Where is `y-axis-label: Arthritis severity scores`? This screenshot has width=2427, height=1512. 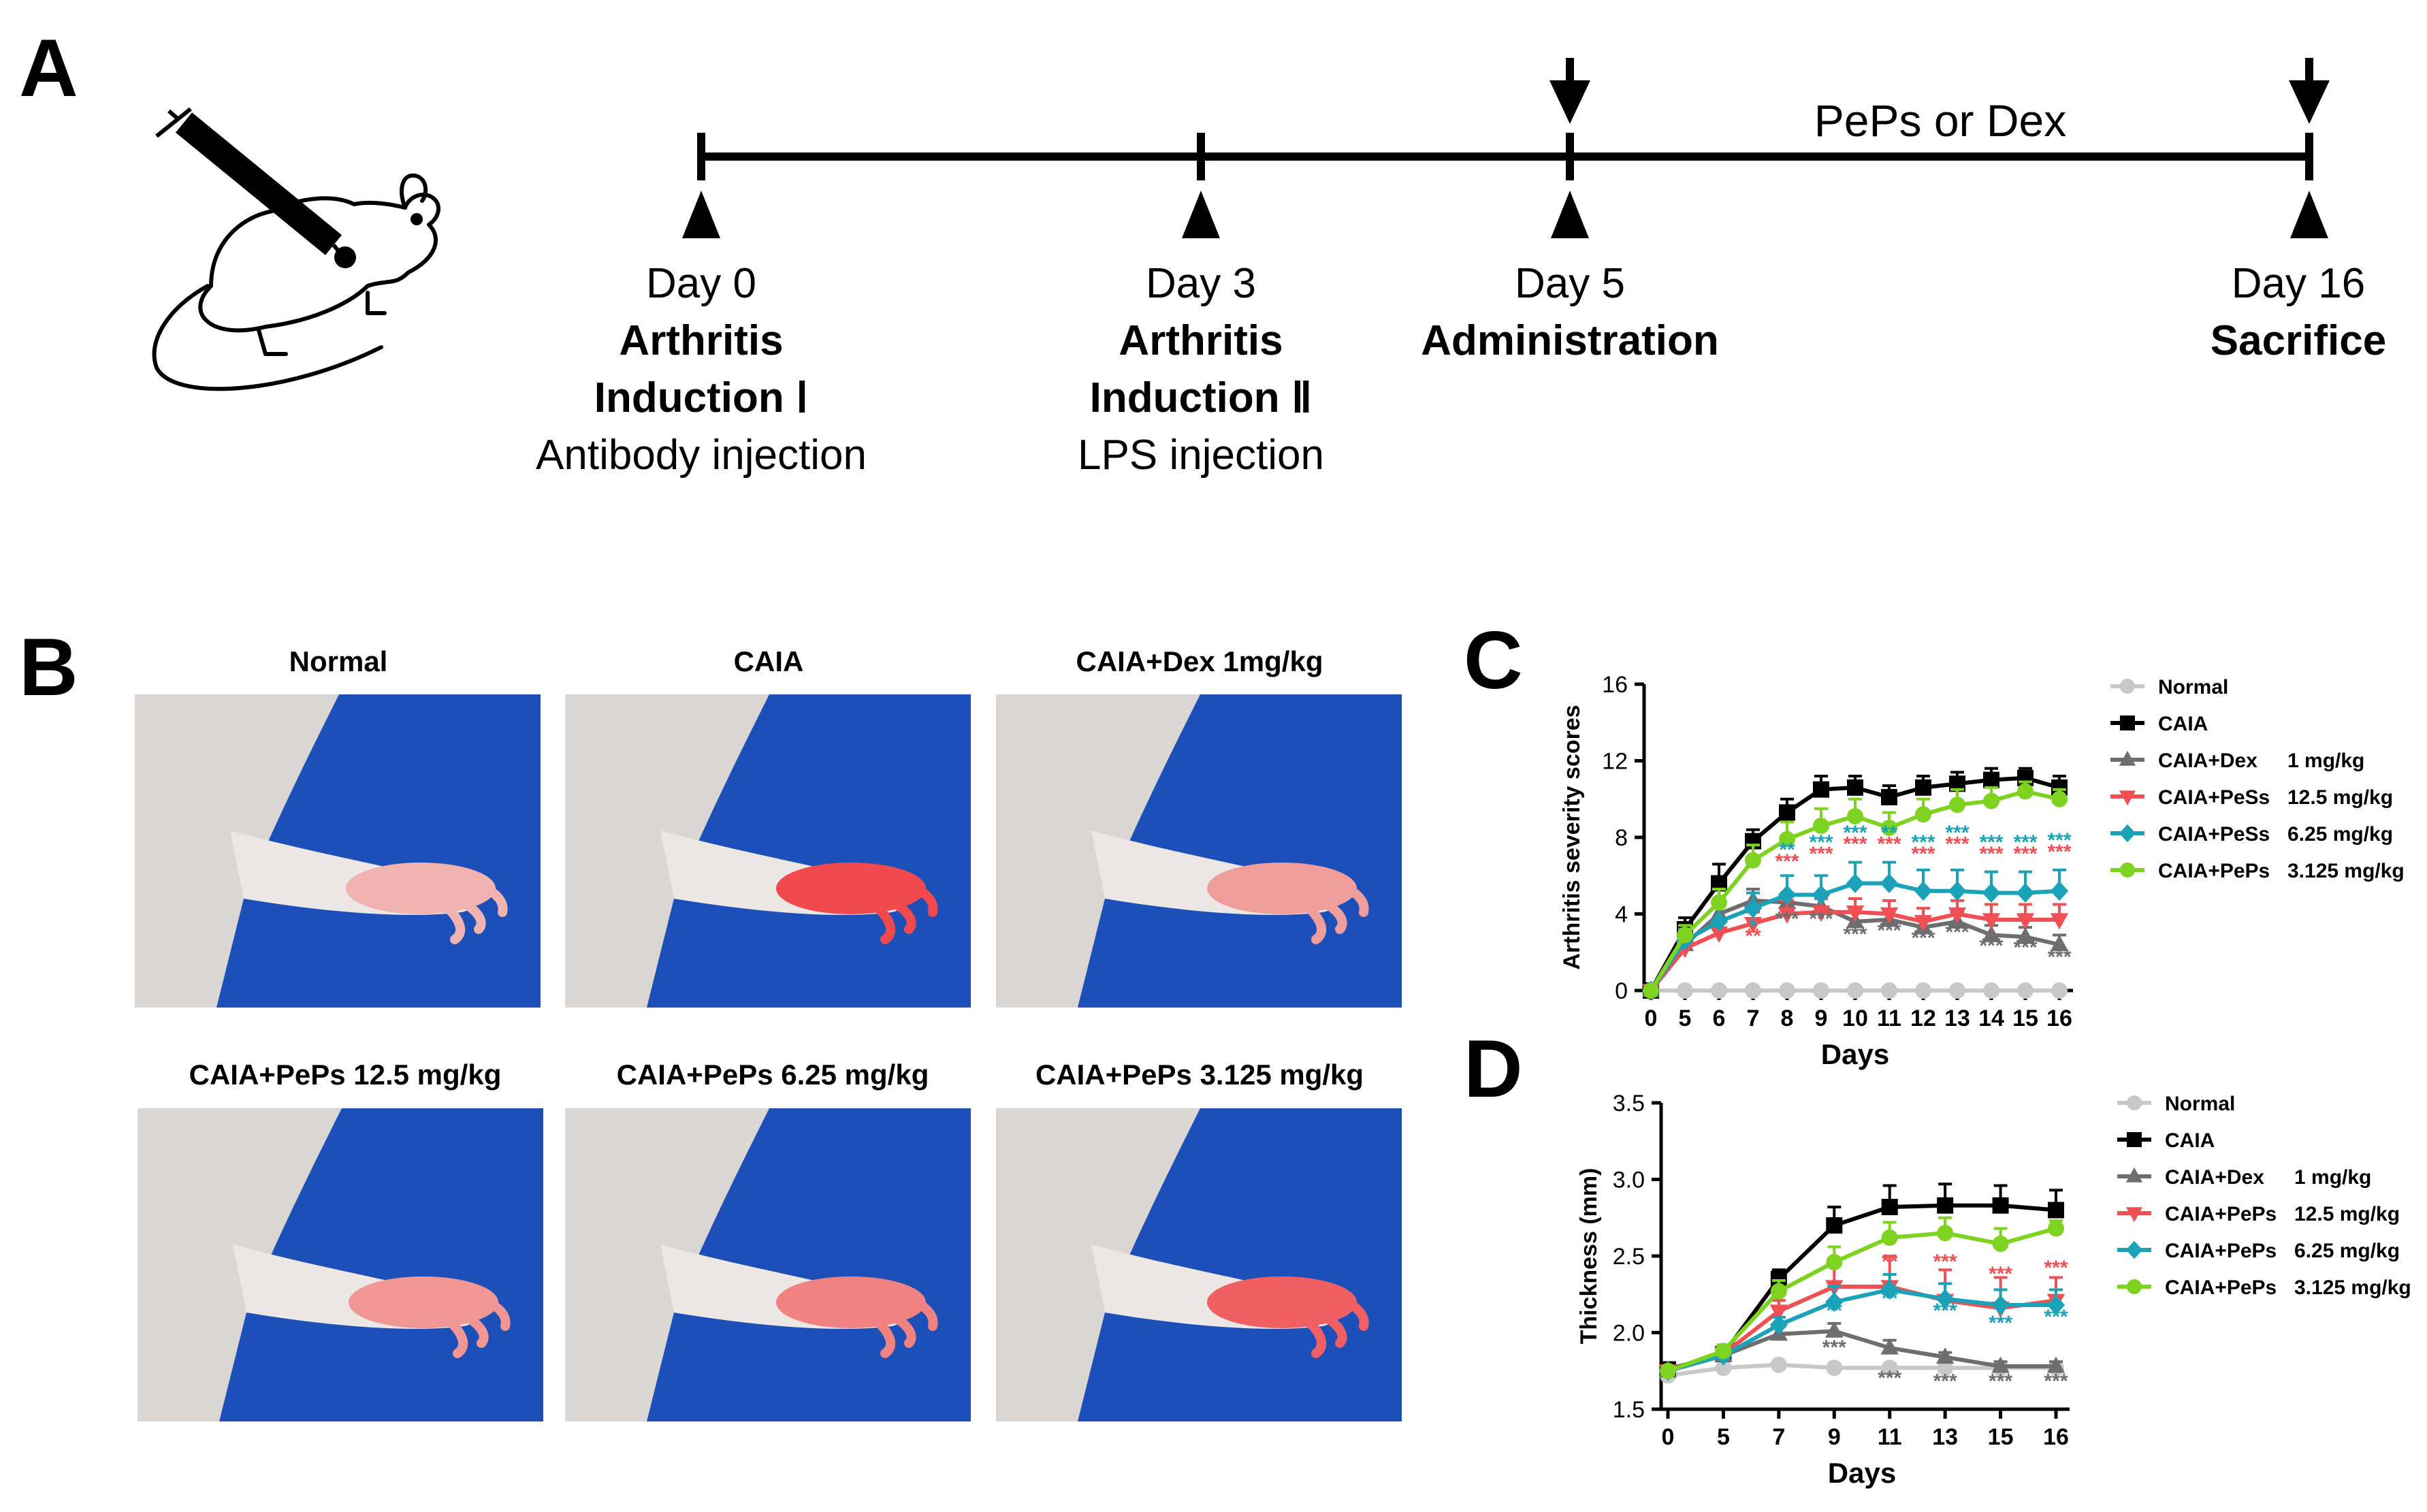 y-axis-label: Arthritis severity scores is located at coordinates (1572, 837).